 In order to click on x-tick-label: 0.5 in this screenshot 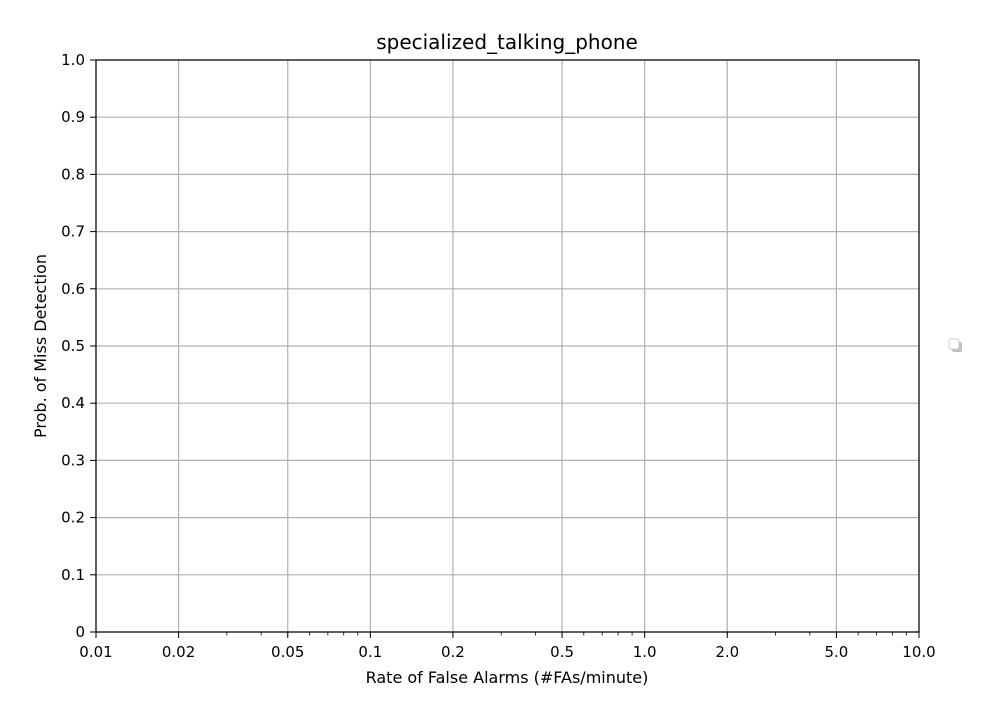, I will do `click(562, 652)`.